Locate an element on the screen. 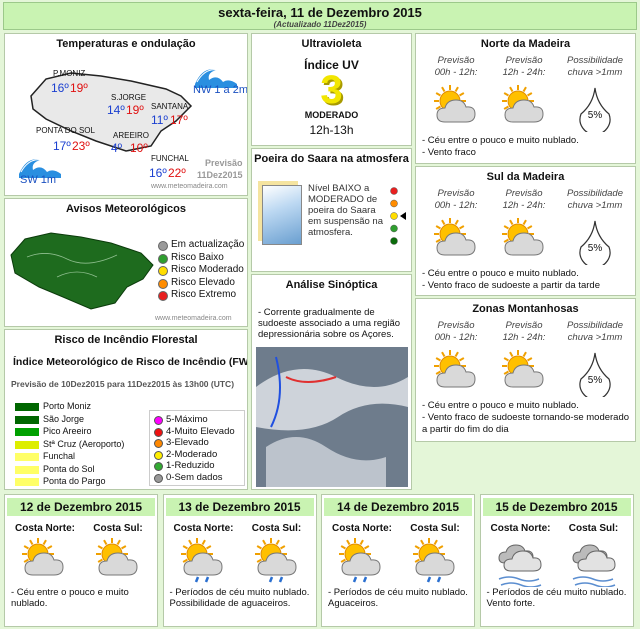 The image size is (640, 629). panel-title: Temperaturas e ondulação is located at coordinates (126, 44).